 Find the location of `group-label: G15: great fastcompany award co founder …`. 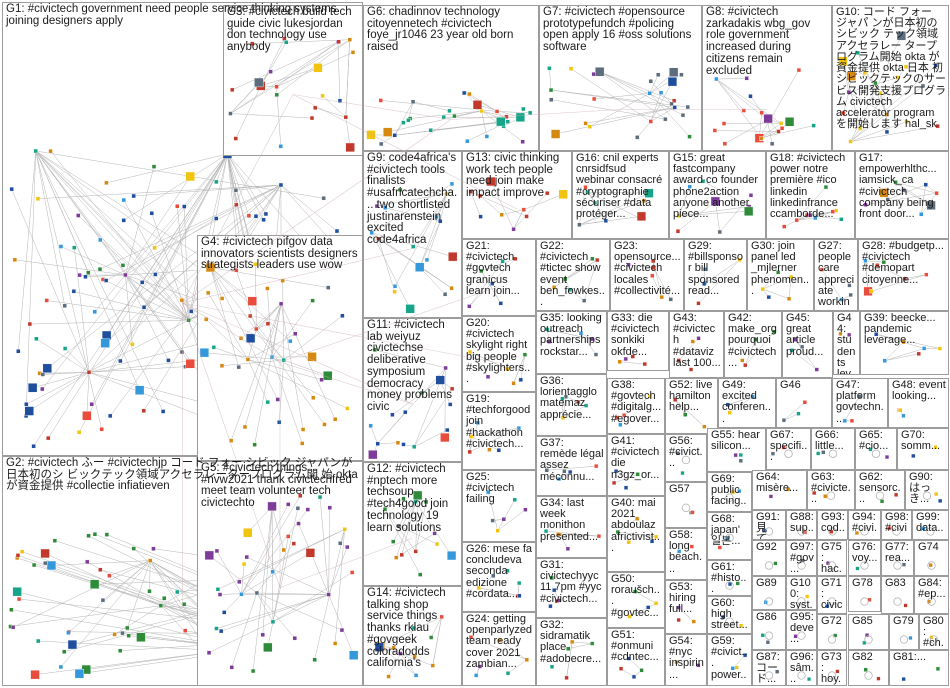

group-label: G15: great fastcompany award co founder … is located at coordinates (717, 186).